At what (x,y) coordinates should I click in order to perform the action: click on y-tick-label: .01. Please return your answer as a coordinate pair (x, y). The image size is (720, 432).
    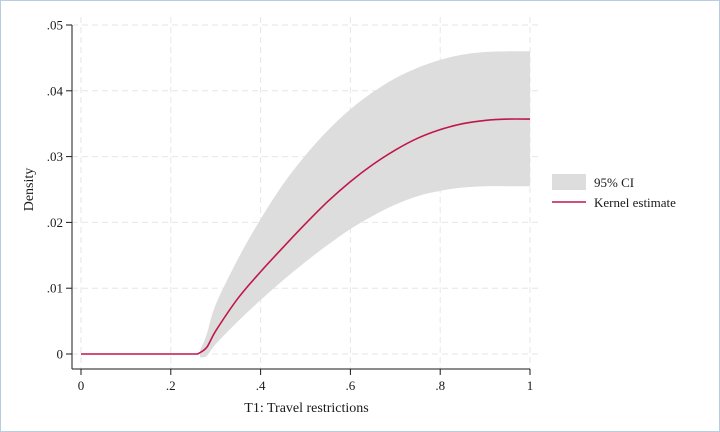
    Looking at the image, I should click on (55, 288).